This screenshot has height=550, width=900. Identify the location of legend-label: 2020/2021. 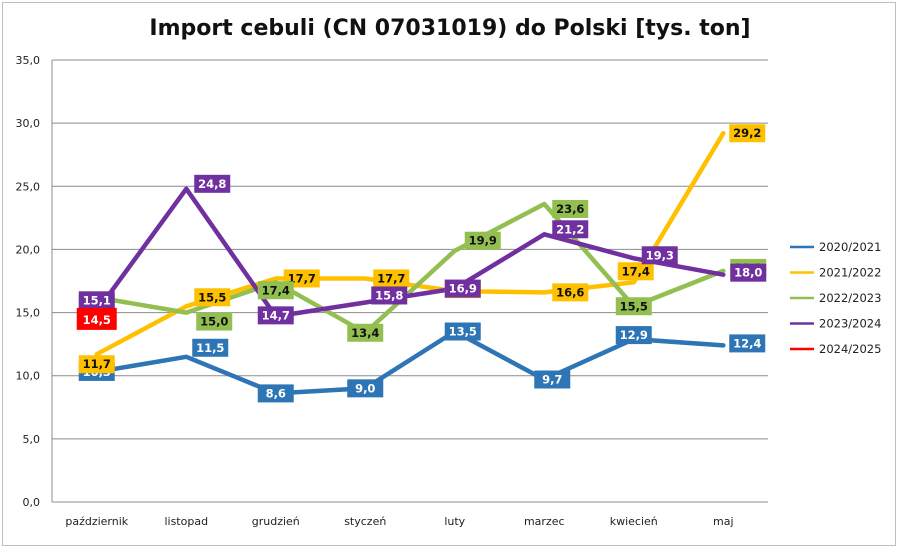
(850, 247).